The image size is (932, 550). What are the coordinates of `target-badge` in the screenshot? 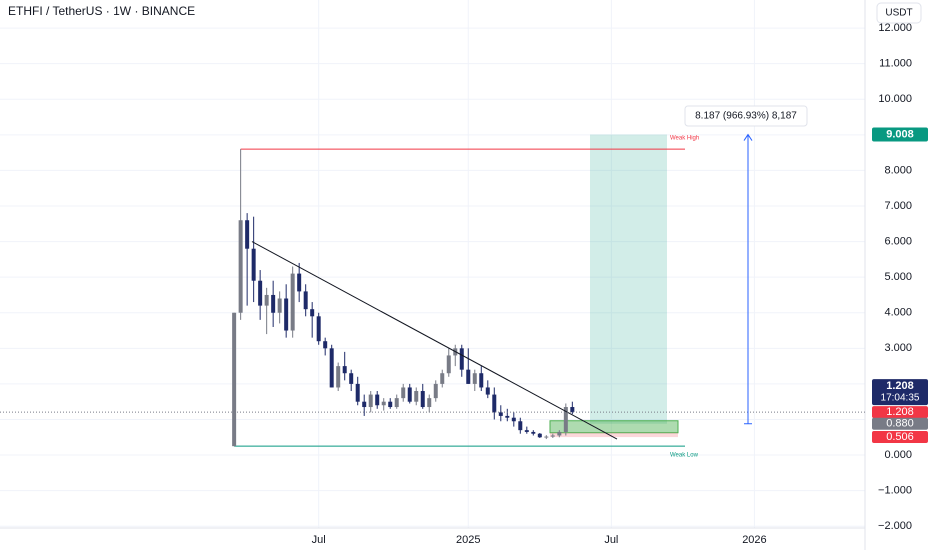 It's located at (900, 134).